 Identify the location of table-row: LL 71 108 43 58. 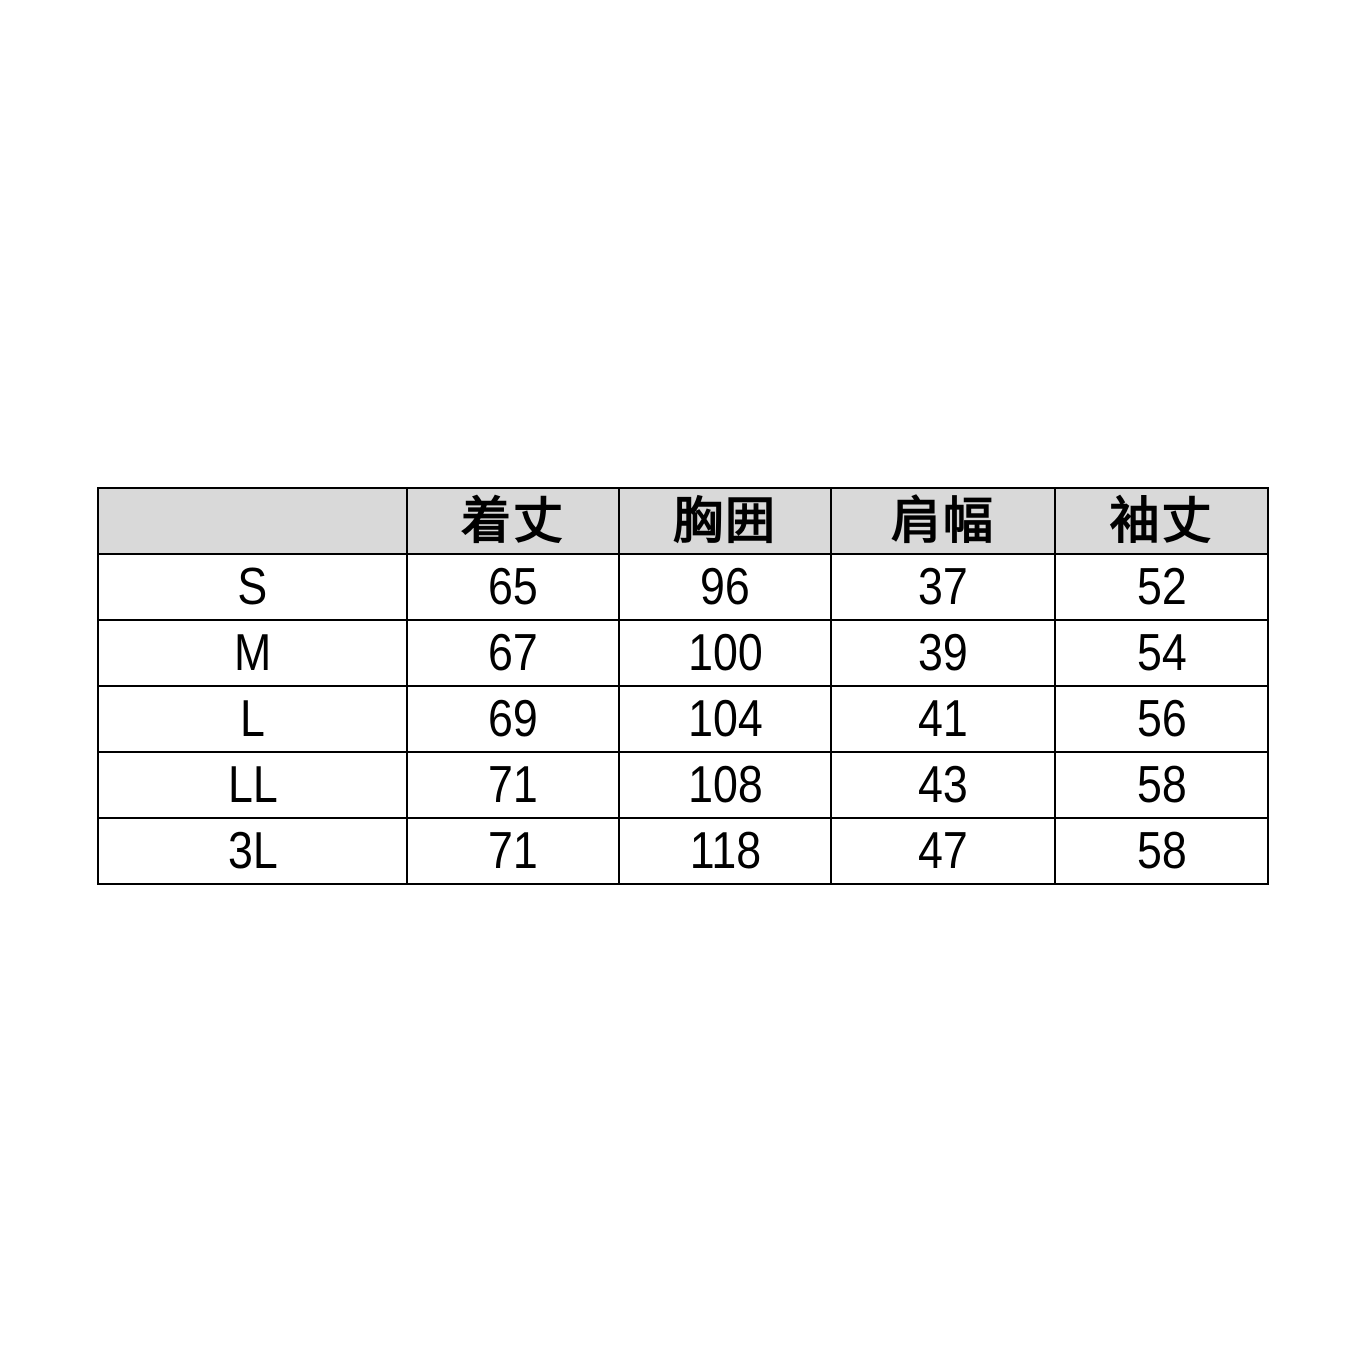
(683, 785).